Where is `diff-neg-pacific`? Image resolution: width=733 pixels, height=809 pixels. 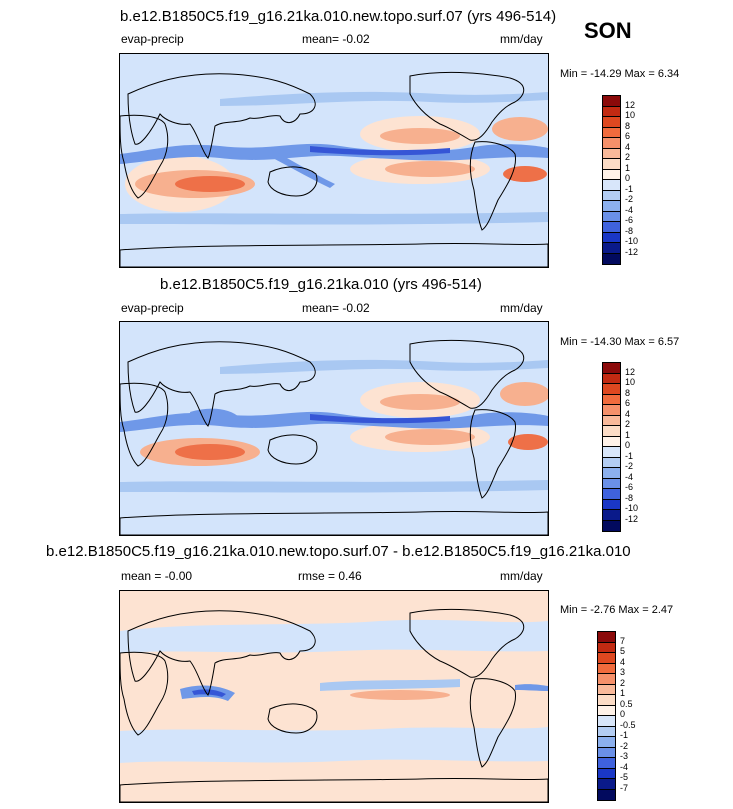 diff-neg-pacific is located at coordinates (390, 685).